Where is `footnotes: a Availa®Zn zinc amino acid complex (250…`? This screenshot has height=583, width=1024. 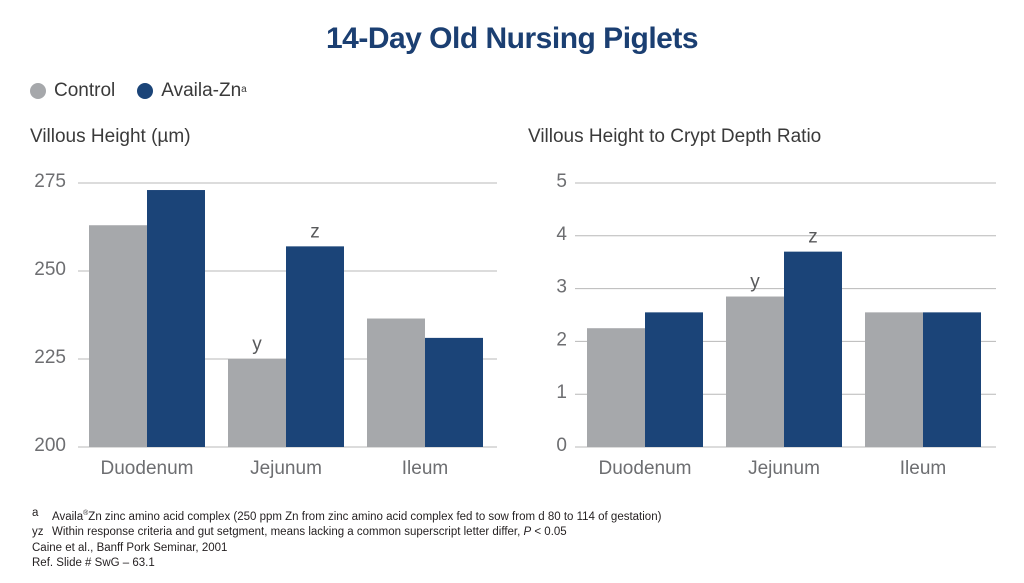
footnotes: a Availa®Zn zinc amino acid complex (250… is located at coordinates (346, 539).